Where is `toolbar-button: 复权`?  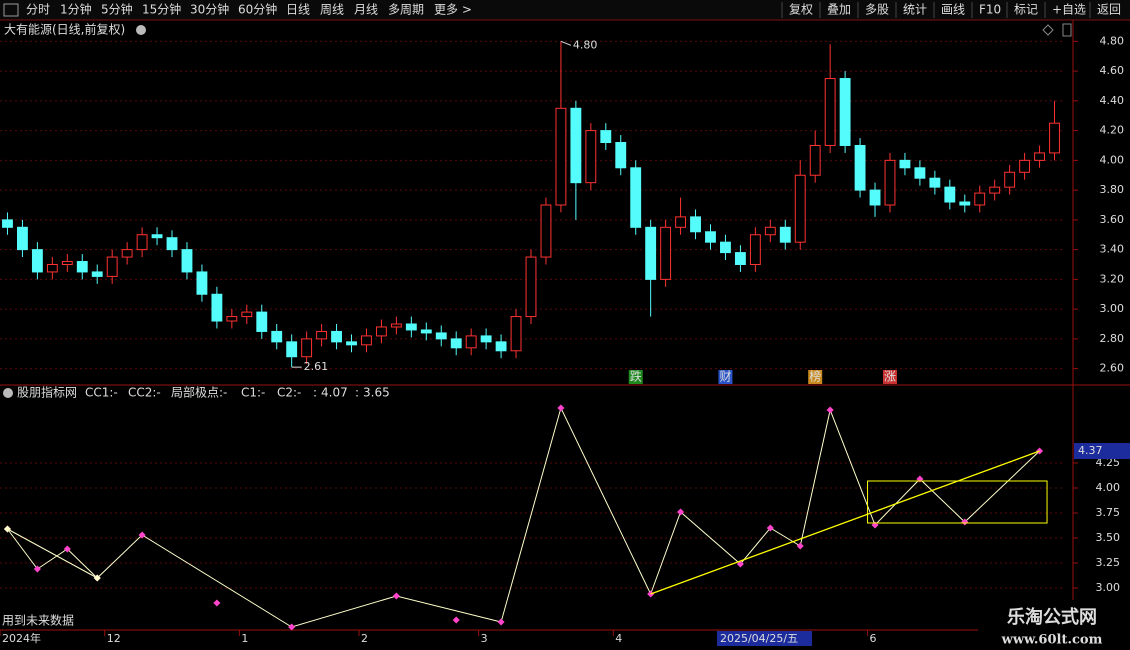 toolbar-button: 复权 is located at coordinates (801, 10).